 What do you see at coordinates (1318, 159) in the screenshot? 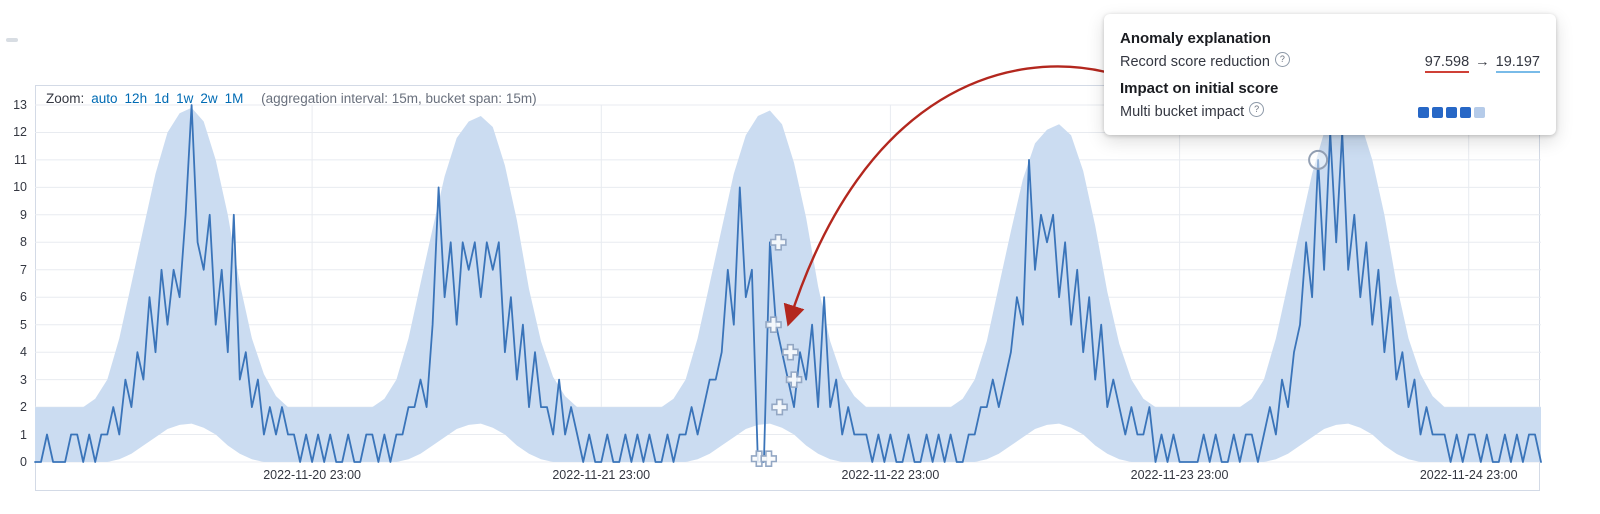
I see `selected-anomaly-marker` at bounding box center [1318, 159].